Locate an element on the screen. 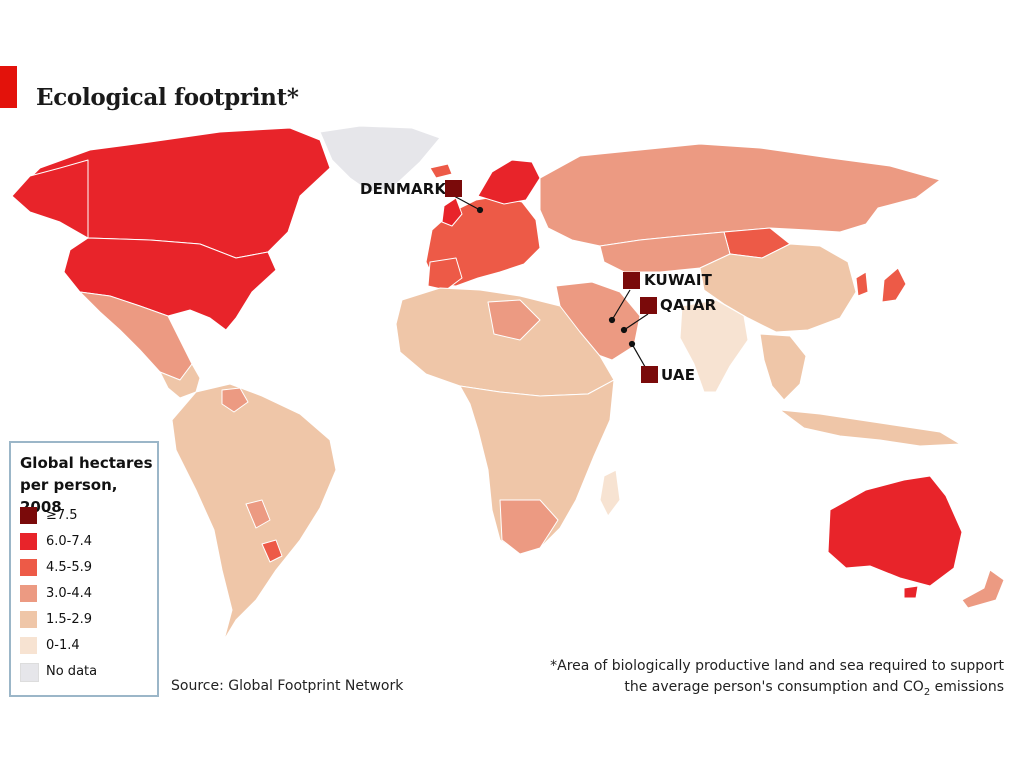  source-note: Source: Global Footprint Network is located at coordinates (287, 686).